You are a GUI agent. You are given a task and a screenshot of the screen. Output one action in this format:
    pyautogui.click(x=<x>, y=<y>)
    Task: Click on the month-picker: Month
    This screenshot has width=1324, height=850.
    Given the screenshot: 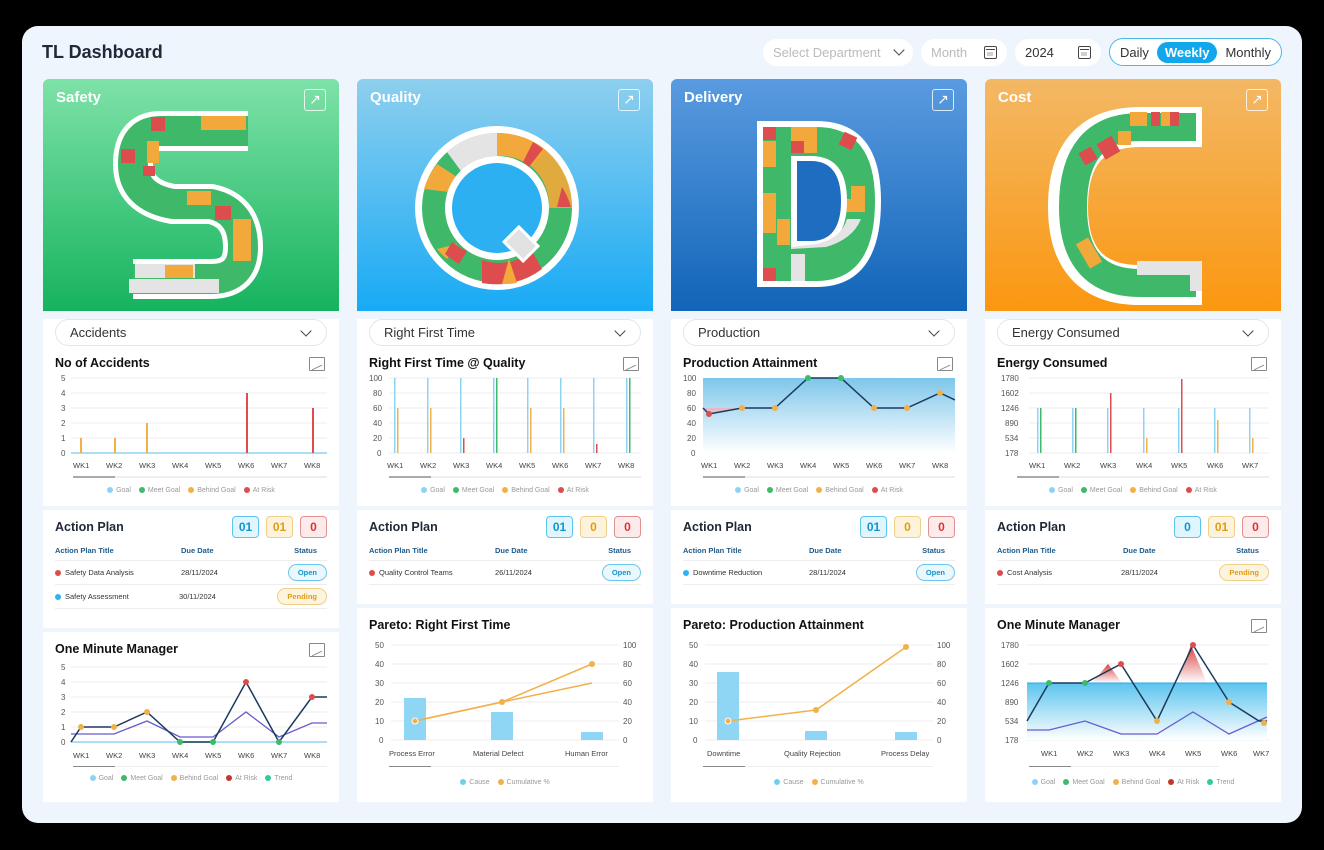 What is the action you would take?
    pyautogui.click(x=963, y=52)
    